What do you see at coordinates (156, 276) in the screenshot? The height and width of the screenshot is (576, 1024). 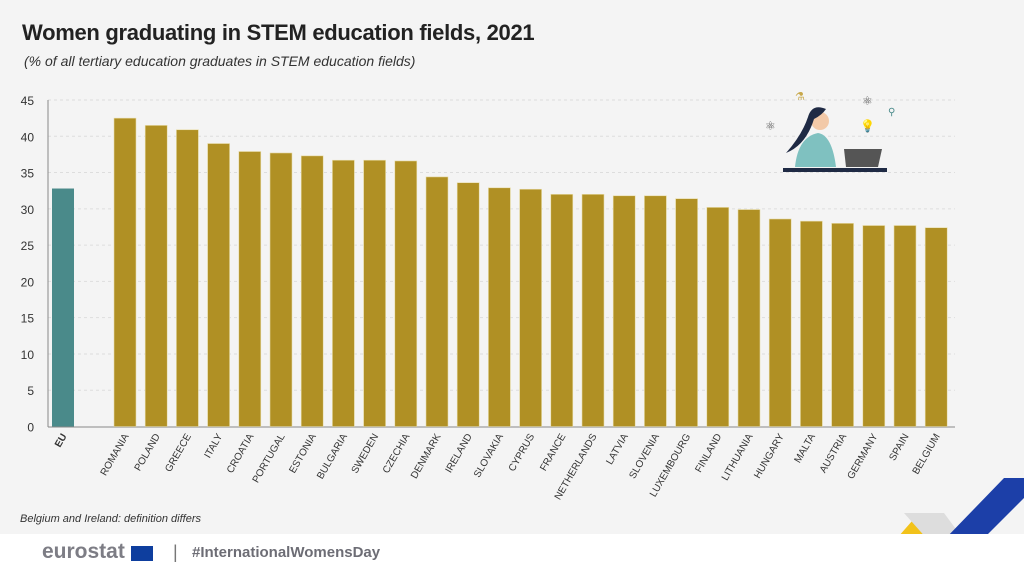 I see `bar-poland` at bounding box center [156, 276].